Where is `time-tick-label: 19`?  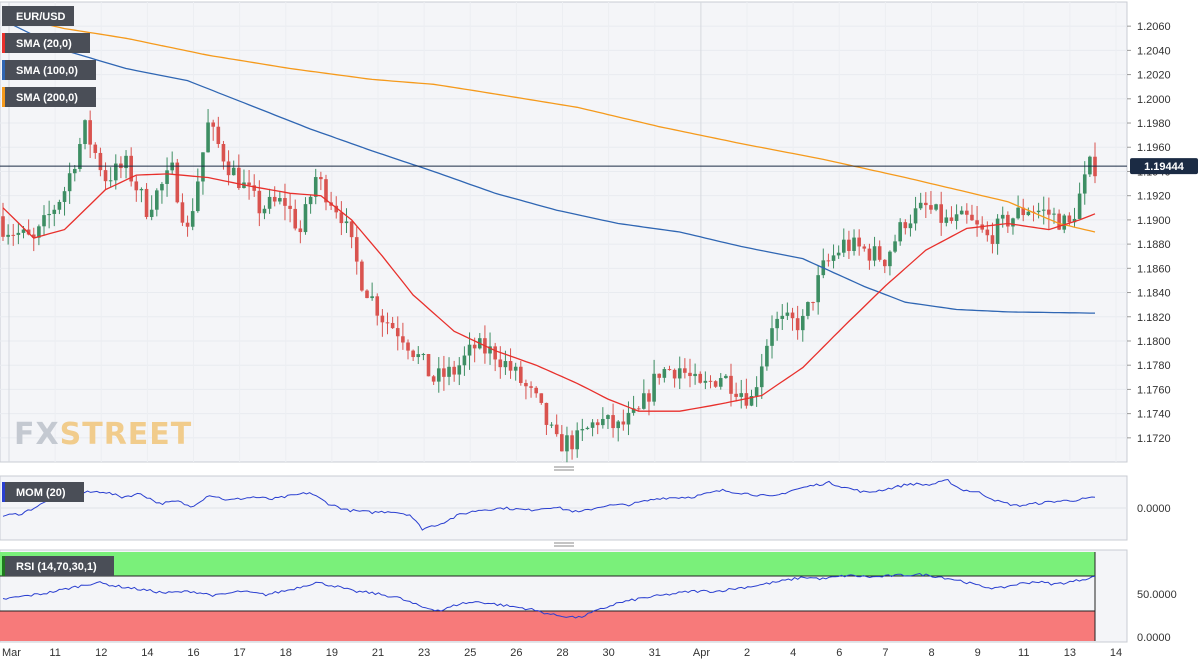 time-tick-label: 19 is located at coordinates (332, 653).